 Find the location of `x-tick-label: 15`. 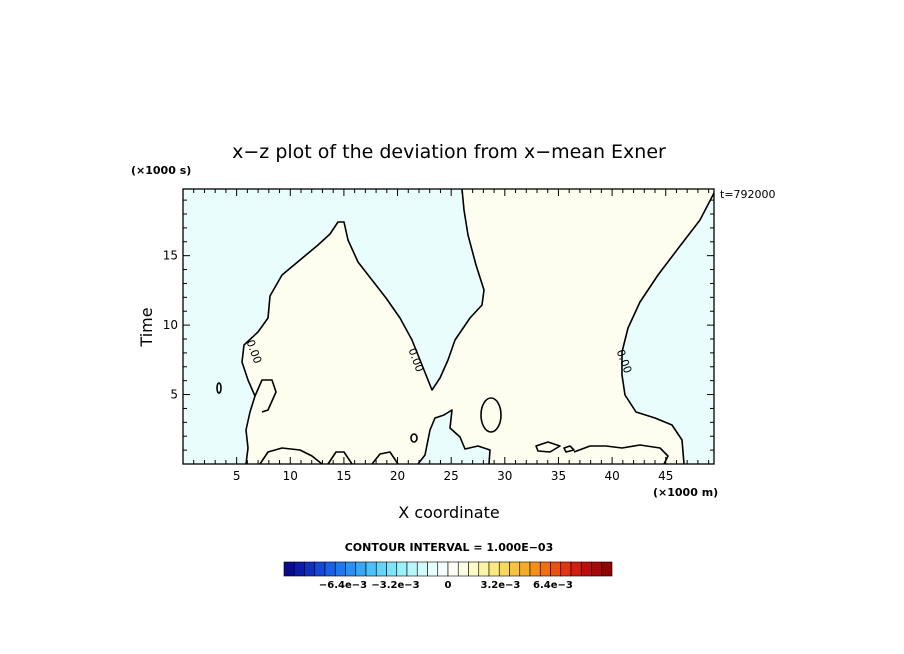

x-tick-label: 15 is located at coordinates (343, 476).